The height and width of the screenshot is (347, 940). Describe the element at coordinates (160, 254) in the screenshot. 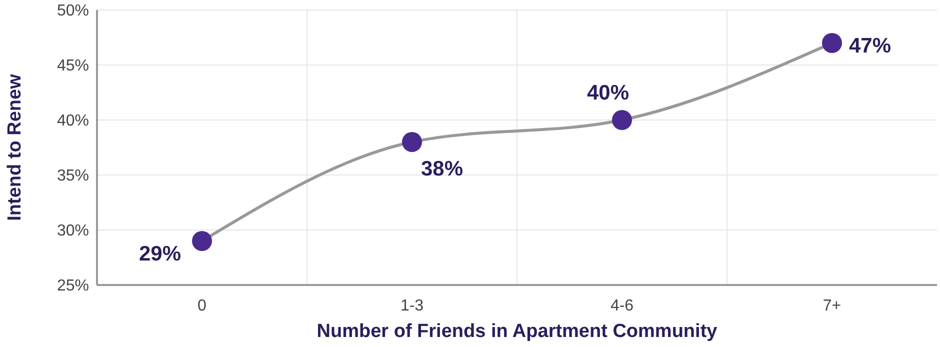

I see `text: 29%` at that location.